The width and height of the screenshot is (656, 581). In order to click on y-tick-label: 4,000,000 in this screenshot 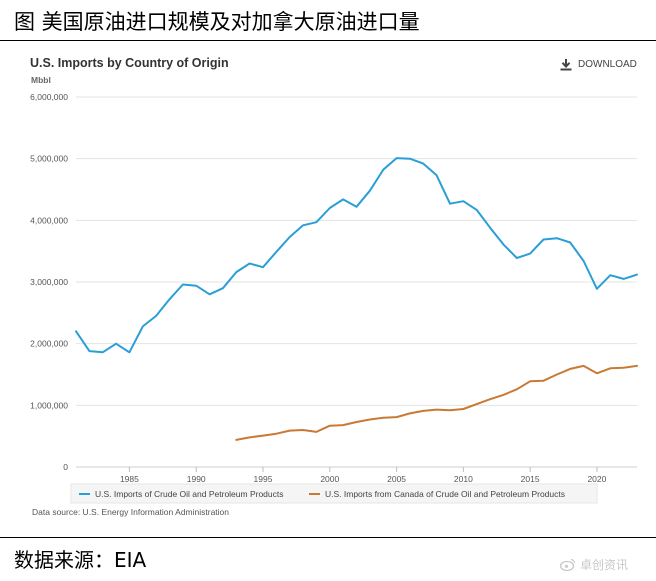, I will do `click(49, 220)`.